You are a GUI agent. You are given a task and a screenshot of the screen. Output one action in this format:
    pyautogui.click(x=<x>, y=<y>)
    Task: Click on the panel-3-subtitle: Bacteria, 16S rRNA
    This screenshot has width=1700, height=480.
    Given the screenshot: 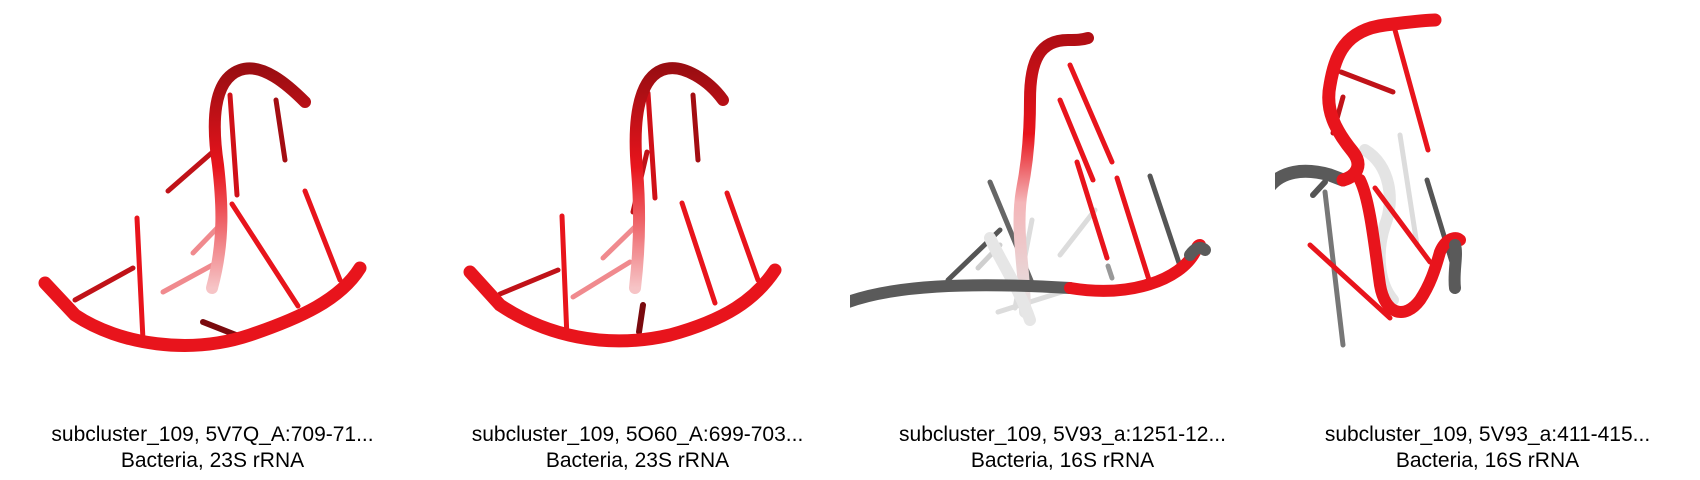 What is the action you would take?
    pyautogui.click(x=1062, y=460)
    